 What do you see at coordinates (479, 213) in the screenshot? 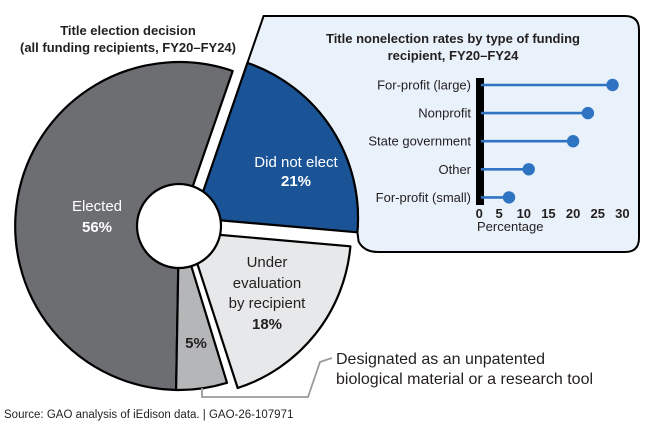
I see `tick-label: 0` at bounding box center [479, 213].